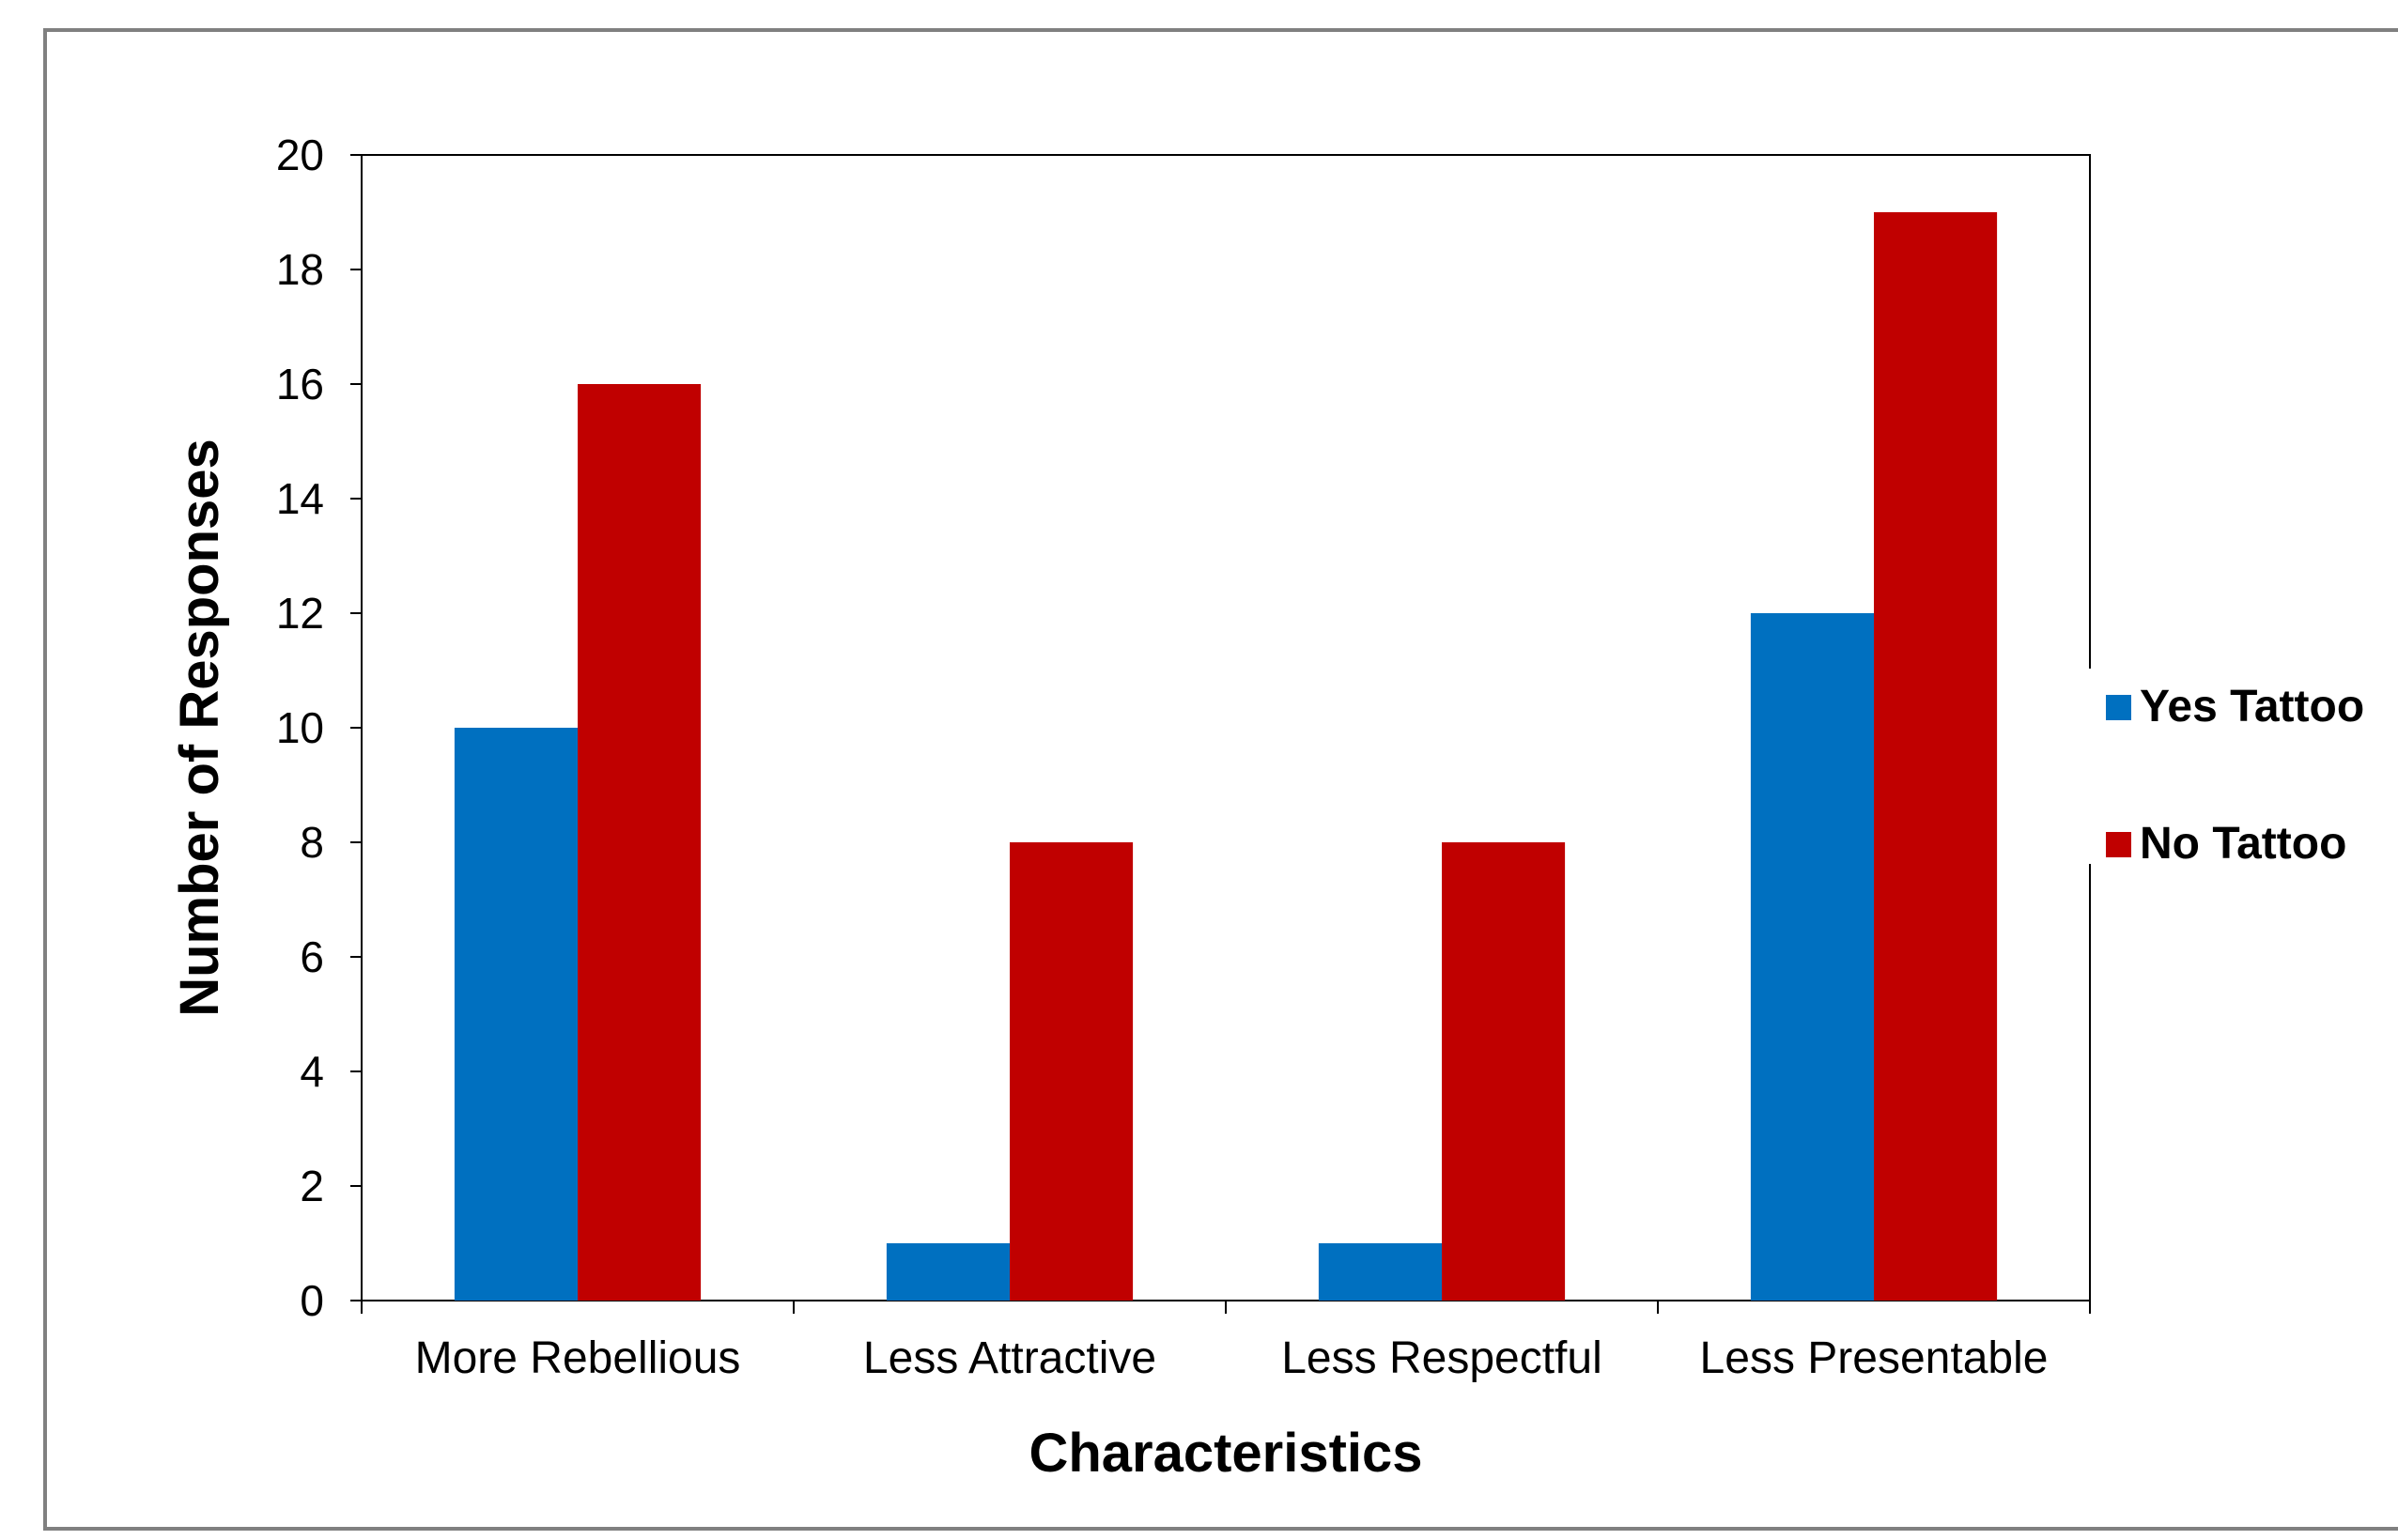 This screenshot has width=2398, height=1540. I want to click on y-tick-label: 14, so click(300, 498).